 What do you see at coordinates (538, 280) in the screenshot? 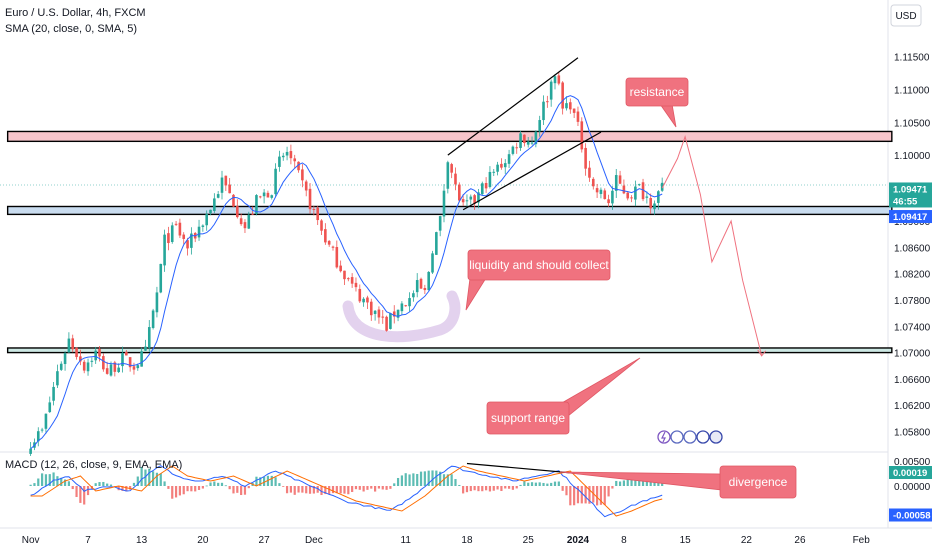
I see `liquidity-callout: liquidity and should collect` at bounding box center [538, 280].